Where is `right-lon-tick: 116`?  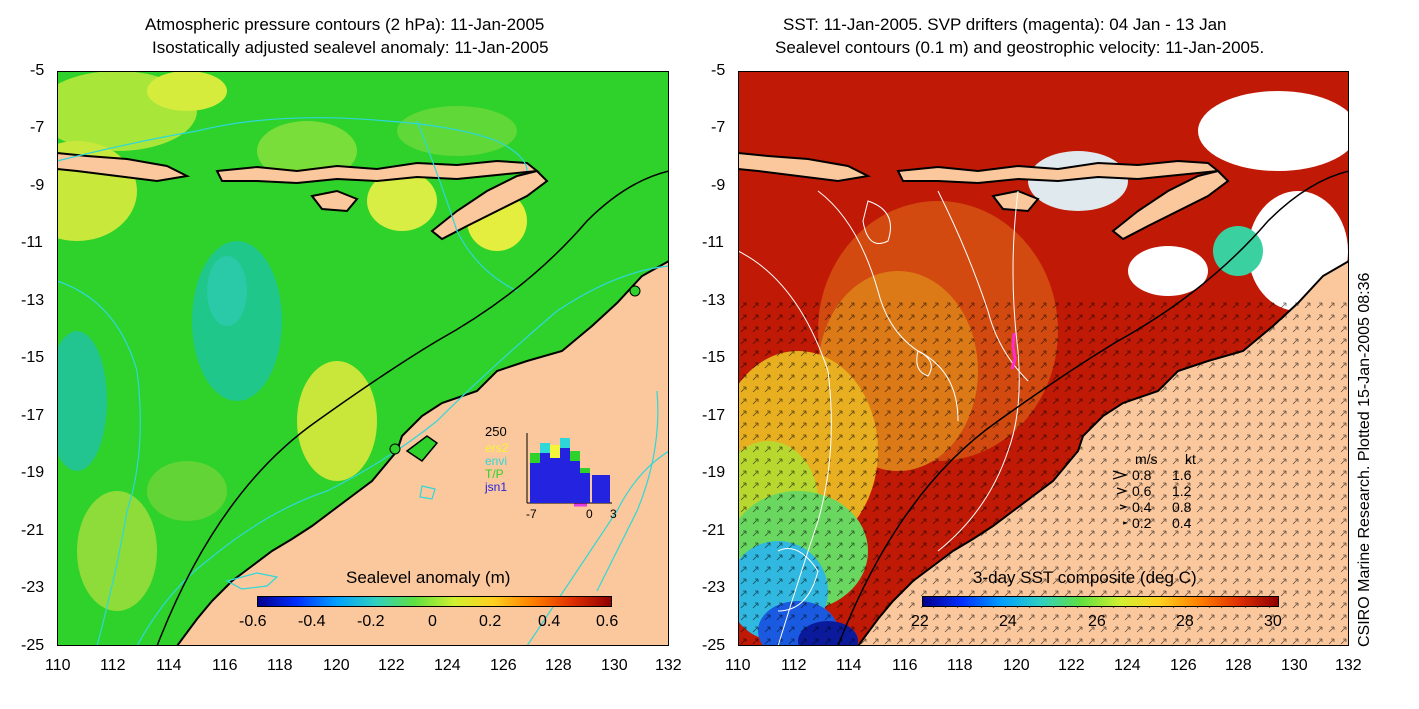 right-lon-tick: 116 is located at coordinates (905, 665).